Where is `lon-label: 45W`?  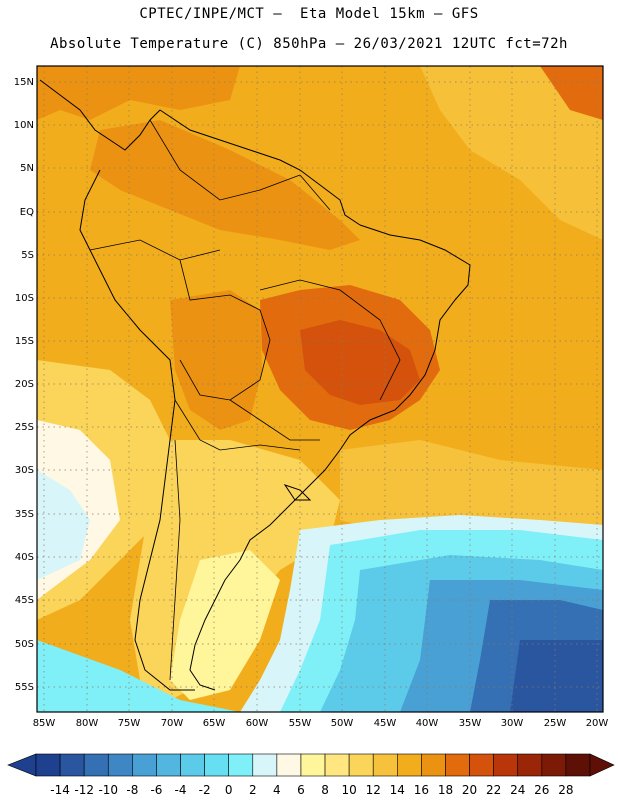
lon-label: 45W is located at coordinates (385, 723).